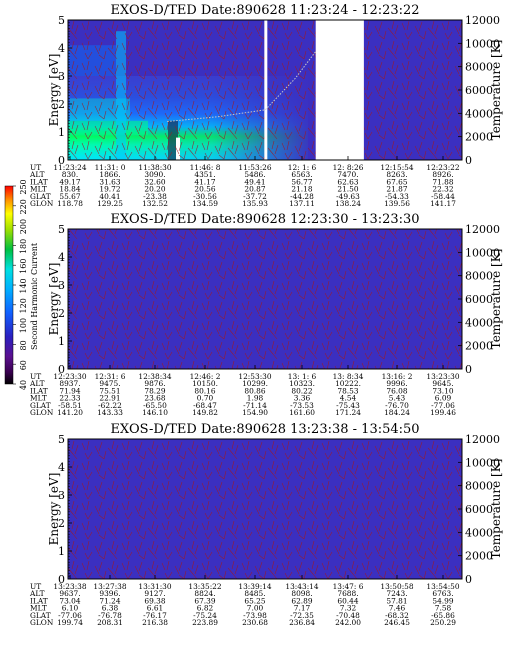 This screenshot has width=505, height=649. What do you see at coordinates (396, 586) in the screenshot?
I see `table-cell: 13:50:58` at bounding box center [396, 586].